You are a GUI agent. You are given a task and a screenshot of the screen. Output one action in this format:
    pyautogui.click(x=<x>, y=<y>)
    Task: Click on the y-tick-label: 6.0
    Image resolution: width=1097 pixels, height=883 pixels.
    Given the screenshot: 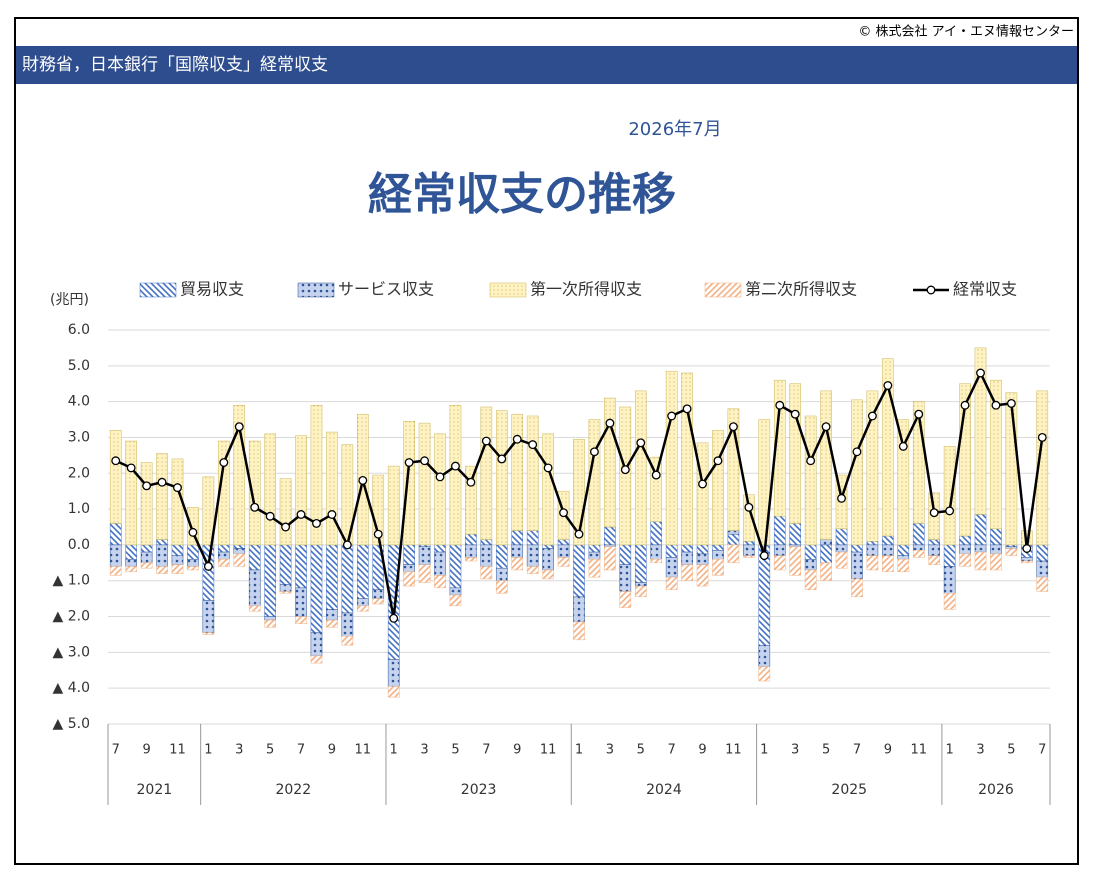 What is the action you would take?
    pyautogui.click(x=79, y=330)
    